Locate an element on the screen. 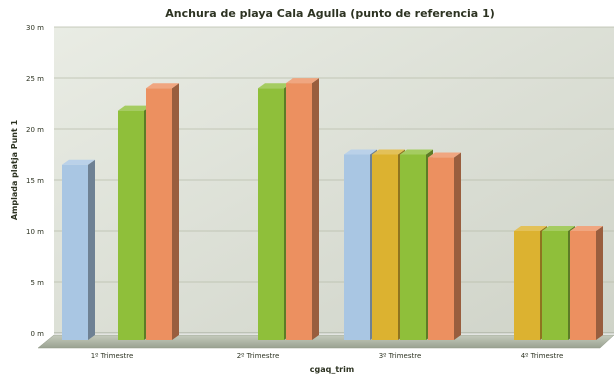 The width and height of the screenshot is (616, 380). y-tick-label: 25 m is located at coordinates (35, 79).